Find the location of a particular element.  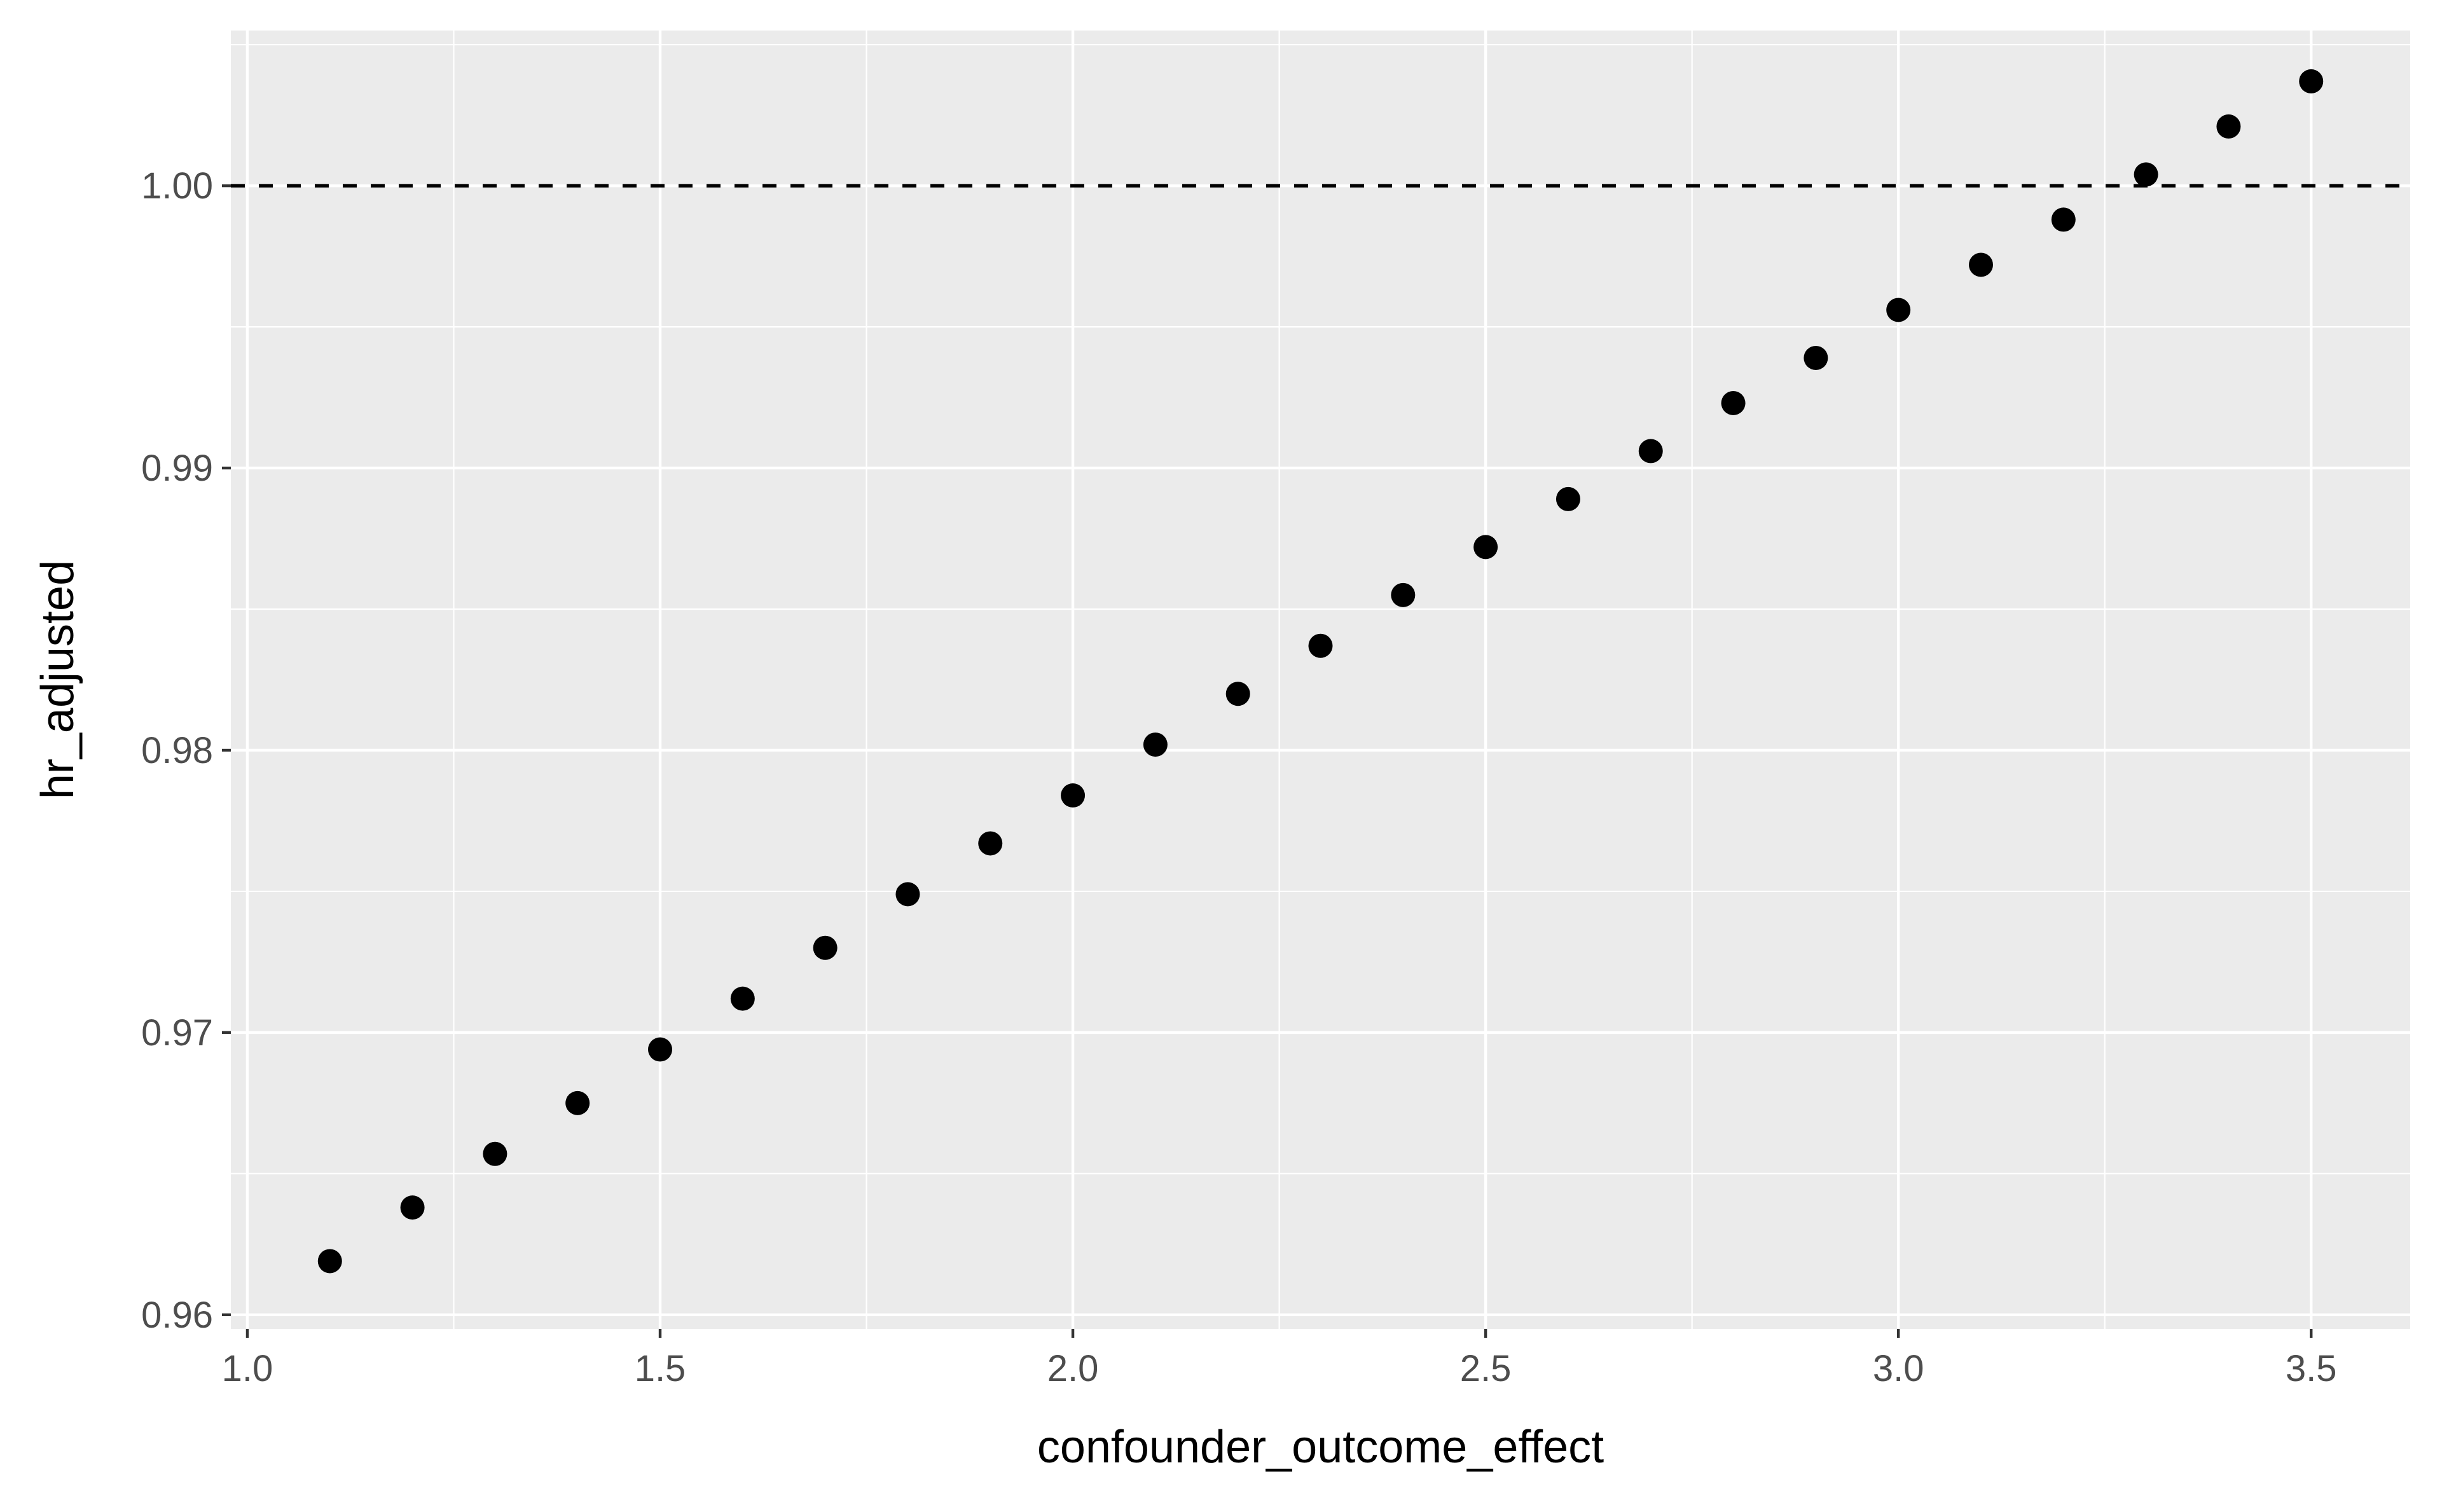

x-axis-title: confounder_outcome_effect is located at coordinates (1320, 1447).